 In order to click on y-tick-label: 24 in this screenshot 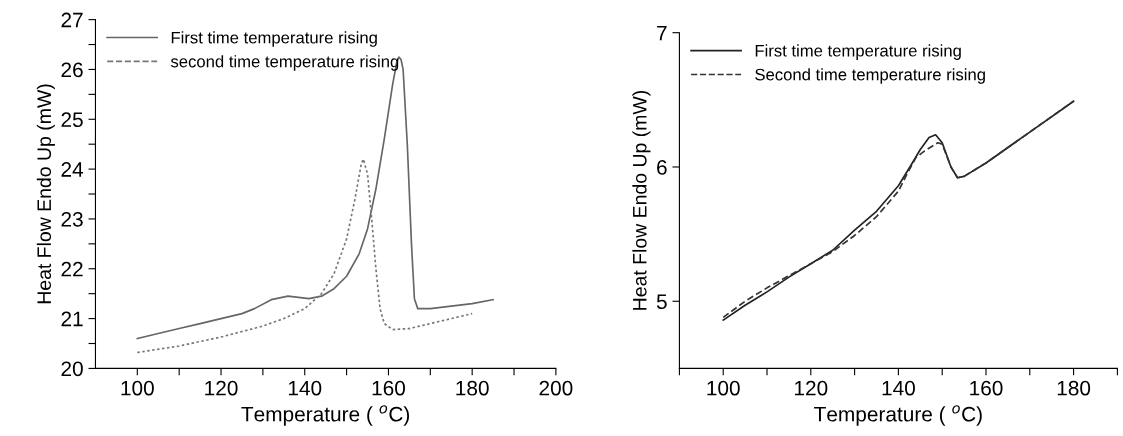, I will do `click(72, 169)`.